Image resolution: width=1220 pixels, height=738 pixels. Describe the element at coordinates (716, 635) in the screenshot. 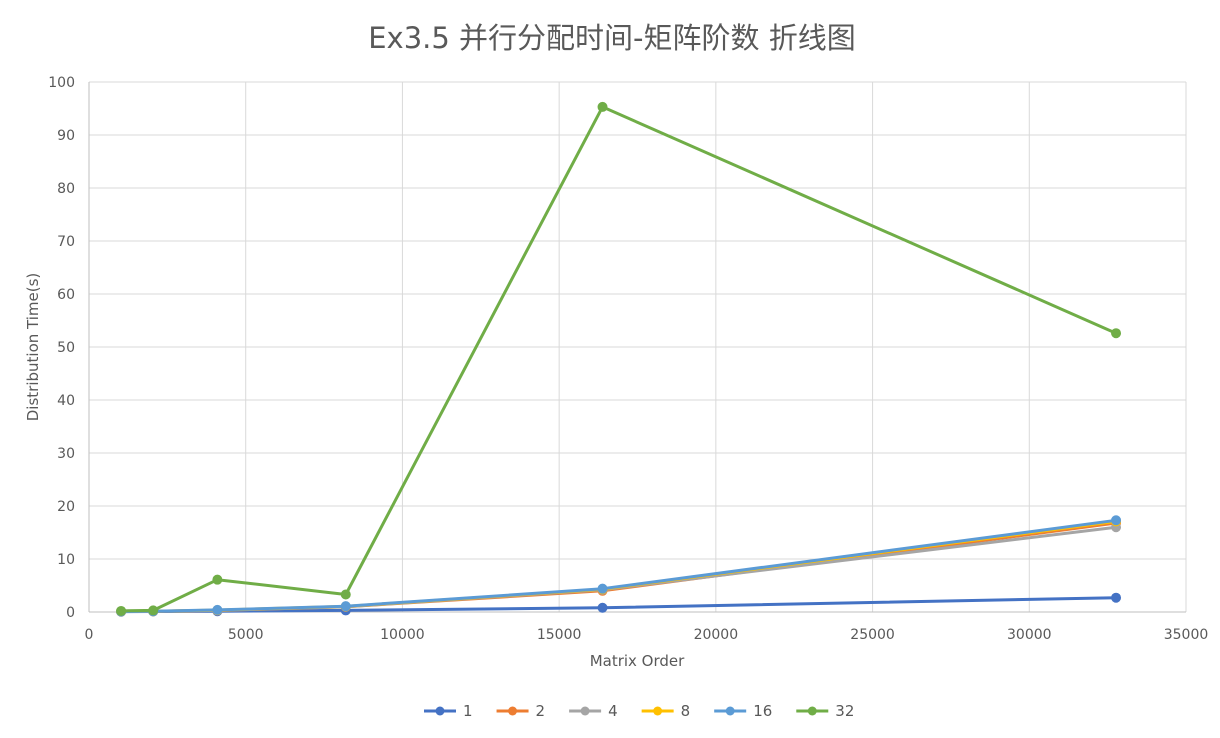

I see `x-tick-label: 20000` at that location.